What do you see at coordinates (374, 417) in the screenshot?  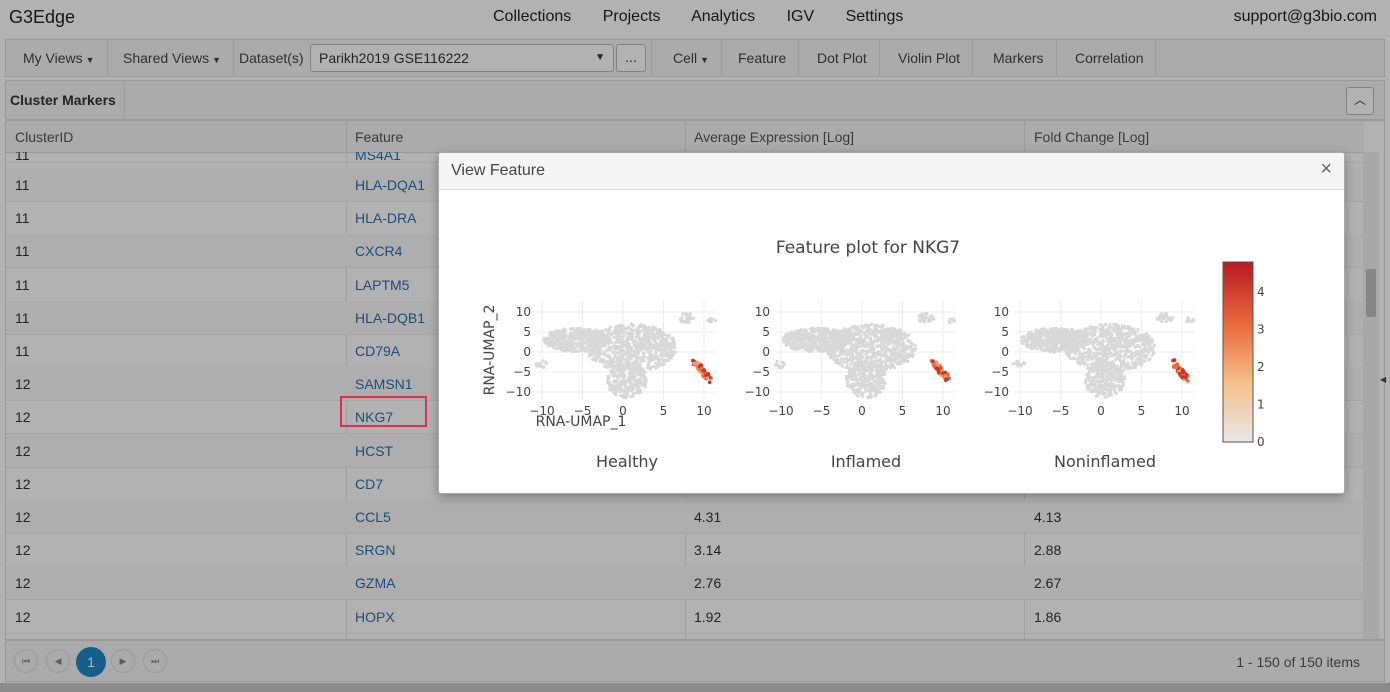 I see `cell-feature: NKG7` at bounding box center [374, 417].